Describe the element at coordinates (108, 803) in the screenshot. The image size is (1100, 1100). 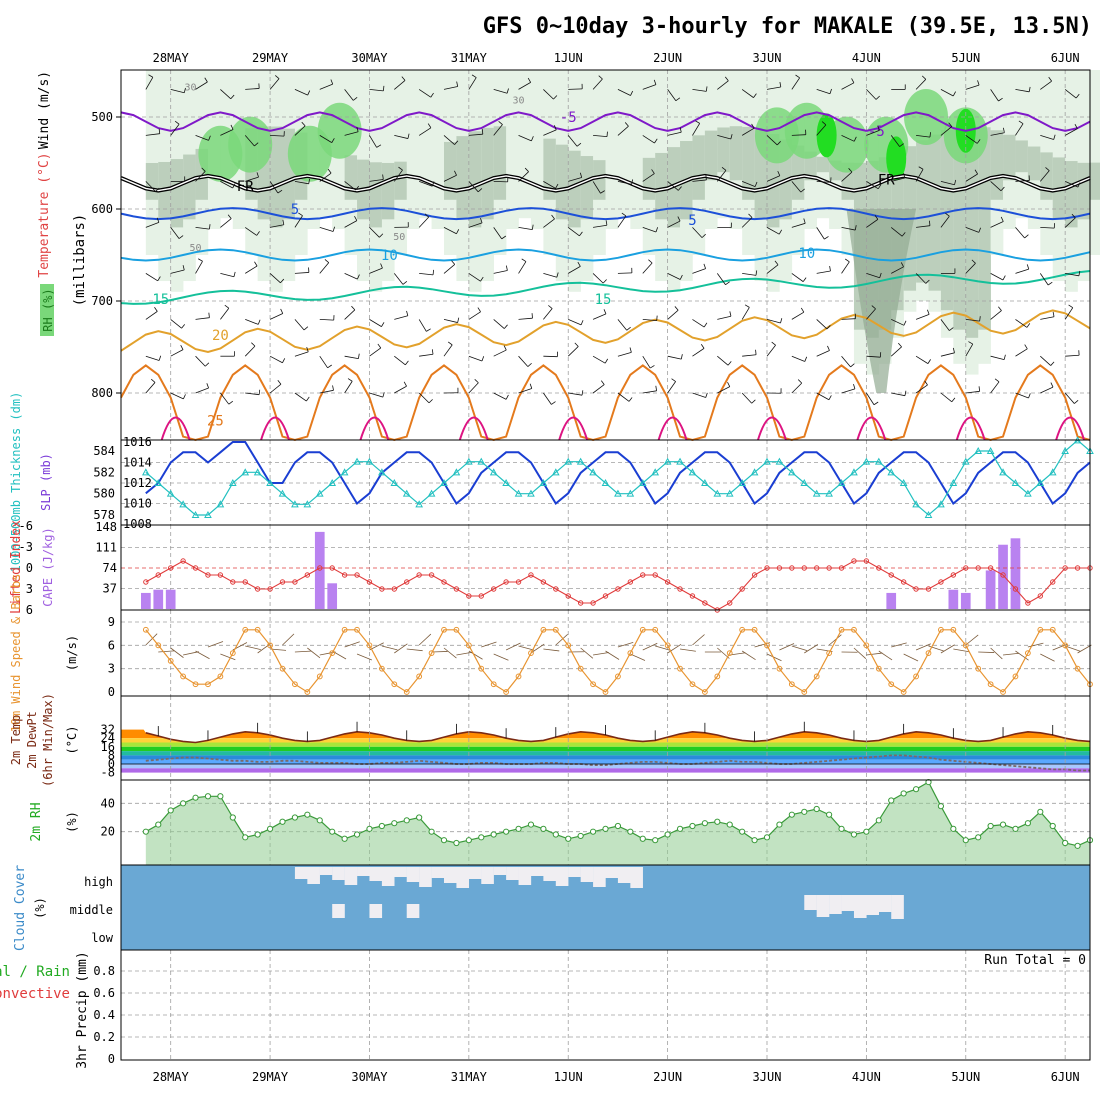
I see `rh-tick: 40` at that location.